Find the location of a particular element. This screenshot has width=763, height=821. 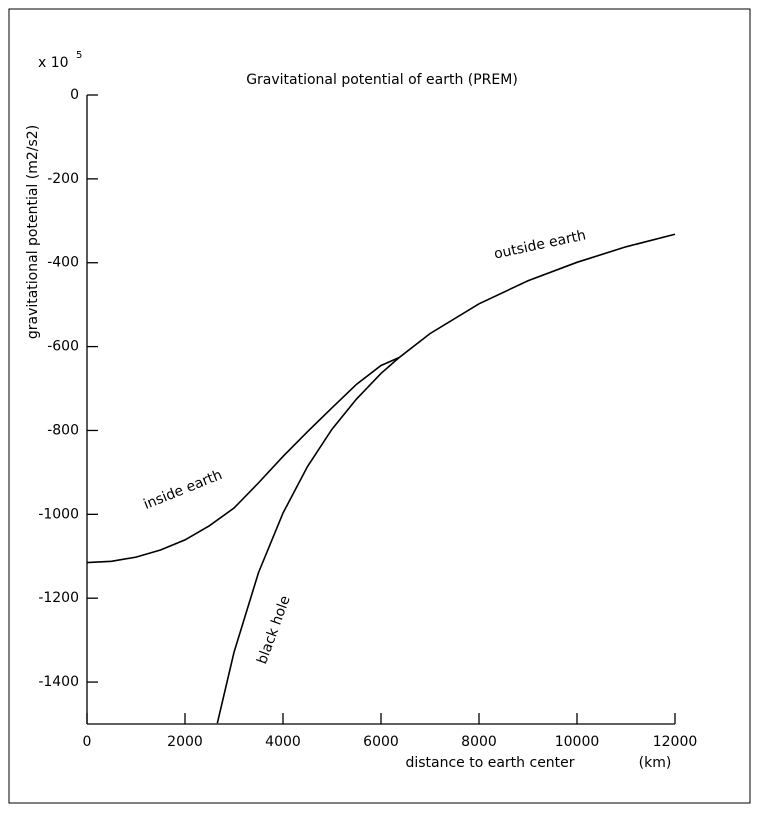

x-tick-label: 10000 is located at coordinates (577, 742).